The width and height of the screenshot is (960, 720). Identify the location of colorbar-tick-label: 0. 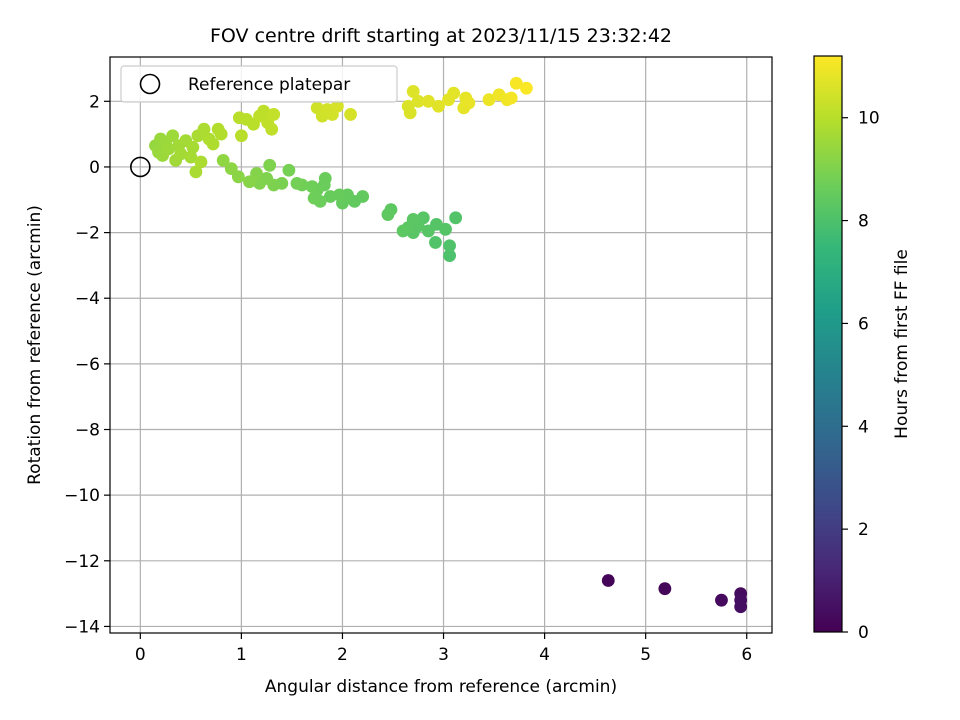
(863, 633).